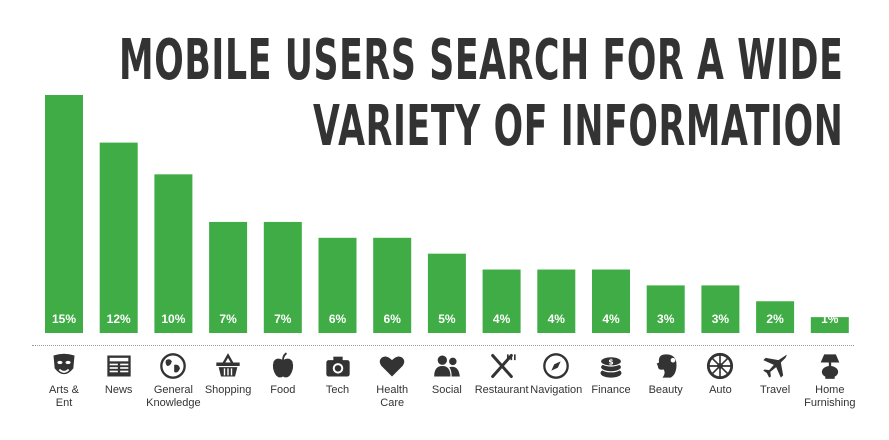 This screenshot has height=440, width=889. Describe the element at coordinates (283, 390) in the screenshot. I see `category-label: Food` at that location.